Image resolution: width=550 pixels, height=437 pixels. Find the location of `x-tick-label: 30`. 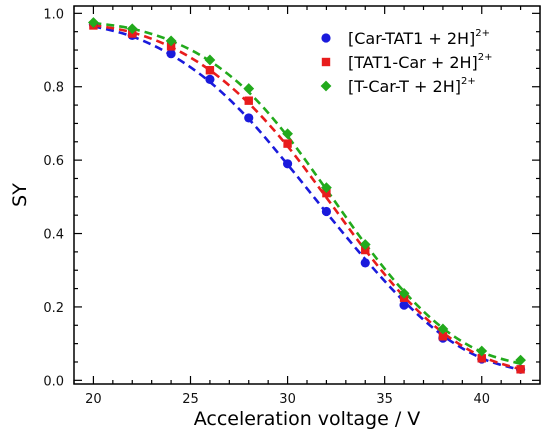

x-tick-label: 30 is located at coordinates (287, 399).